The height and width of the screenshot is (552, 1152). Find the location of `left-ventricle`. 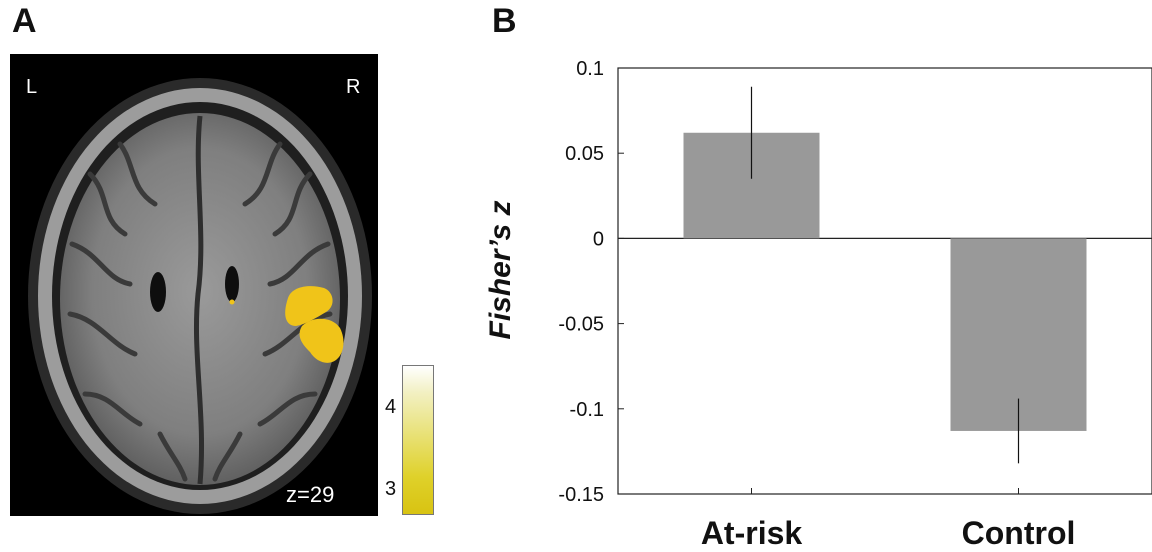

left-ventricle is located at coordinates (158, 292).